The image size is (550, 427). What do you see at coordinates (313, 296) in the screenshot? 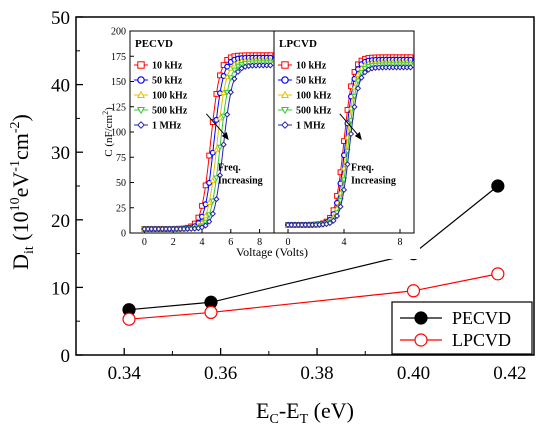
I see `series-lpcvd` at bounding box center [313, 296].